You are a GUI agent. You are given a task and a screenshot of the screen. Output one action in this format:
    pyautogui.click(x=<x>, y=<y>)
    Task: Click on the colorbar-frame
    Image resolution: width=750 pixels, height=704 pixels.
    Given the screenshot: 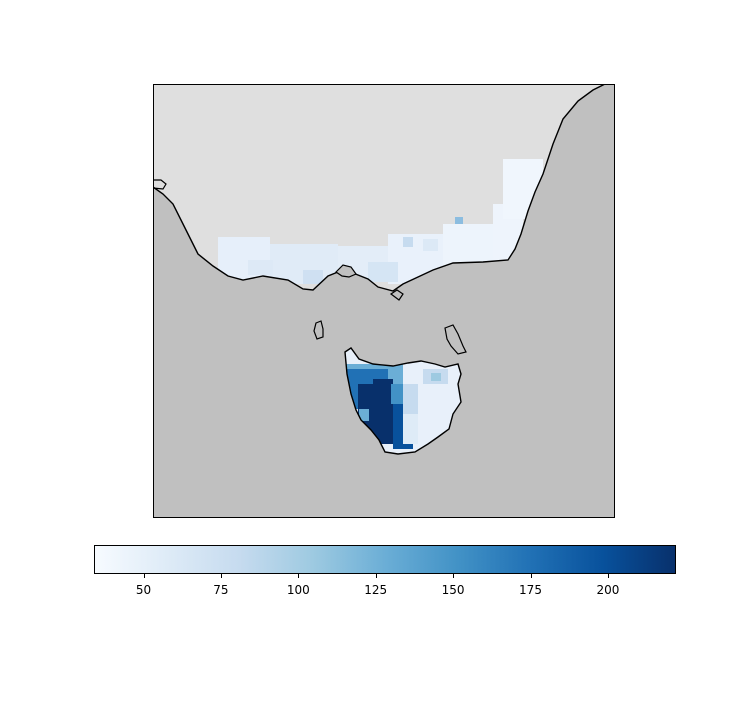 What is the action you would take?
    pyautogui.click(x=385, y=559)
    